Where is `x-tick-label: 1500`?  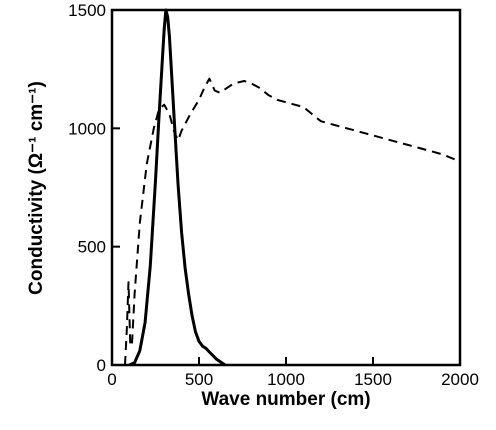
x-tick-label: 1500 is located at coordinates (373, 379).